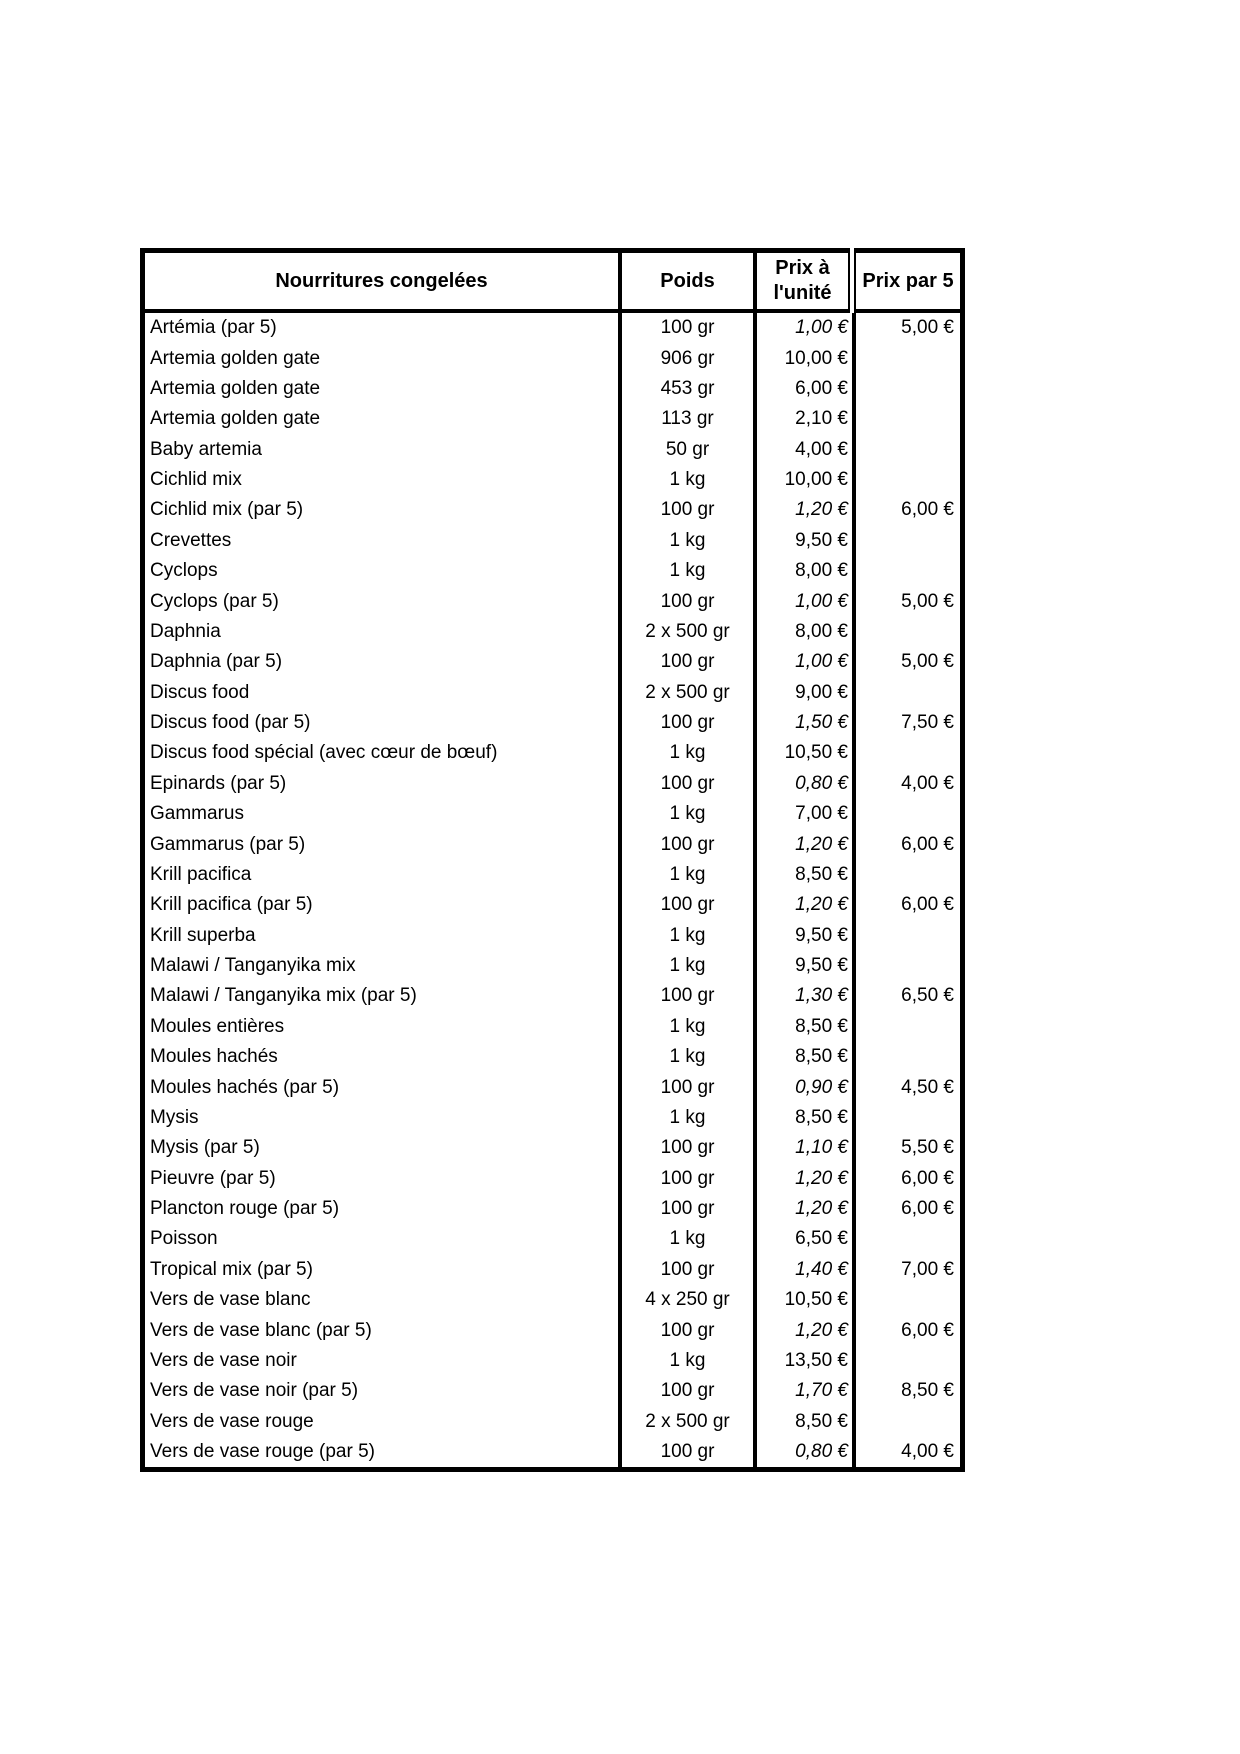 Image resolution: width=1240 pixels, height=1754 pixels. What do you see at coordinates (685, 358) in the screenshot?
I see `product-weight: 906 gr` at bounding box center [685, 358].